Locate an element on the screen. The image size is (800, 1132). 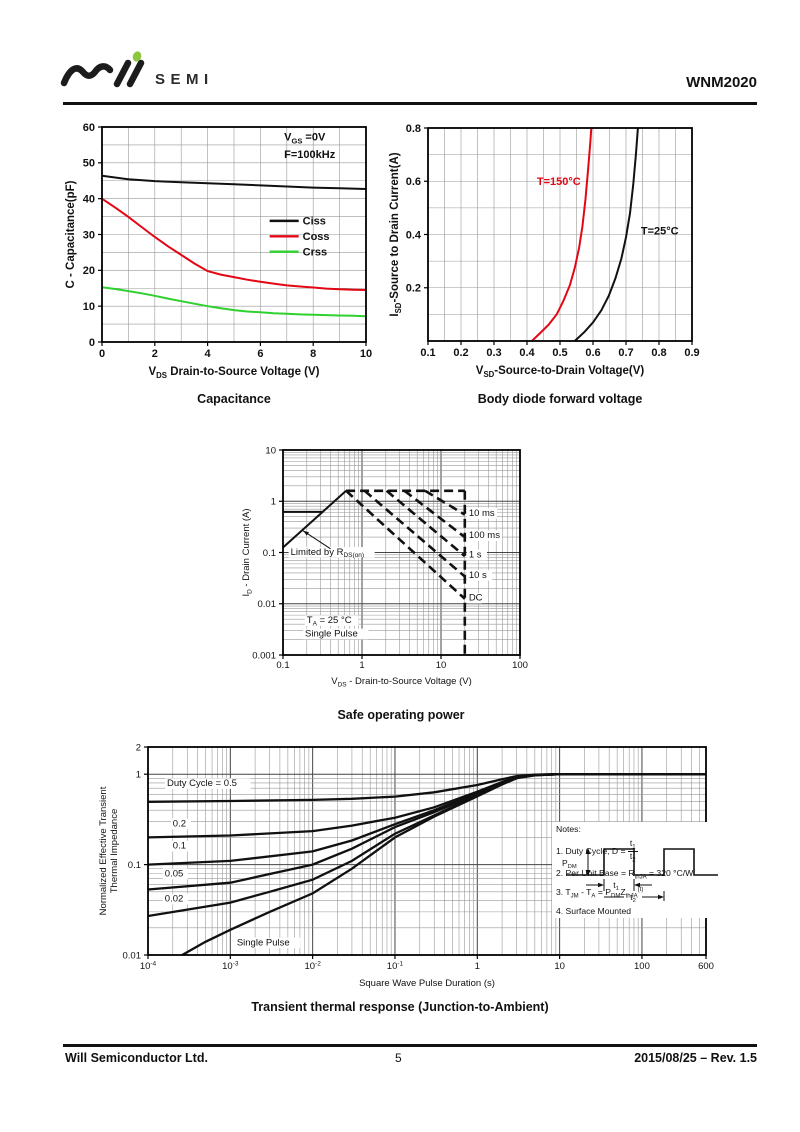
brand-semi-text: SEMI is located at coordinates (184, 79).